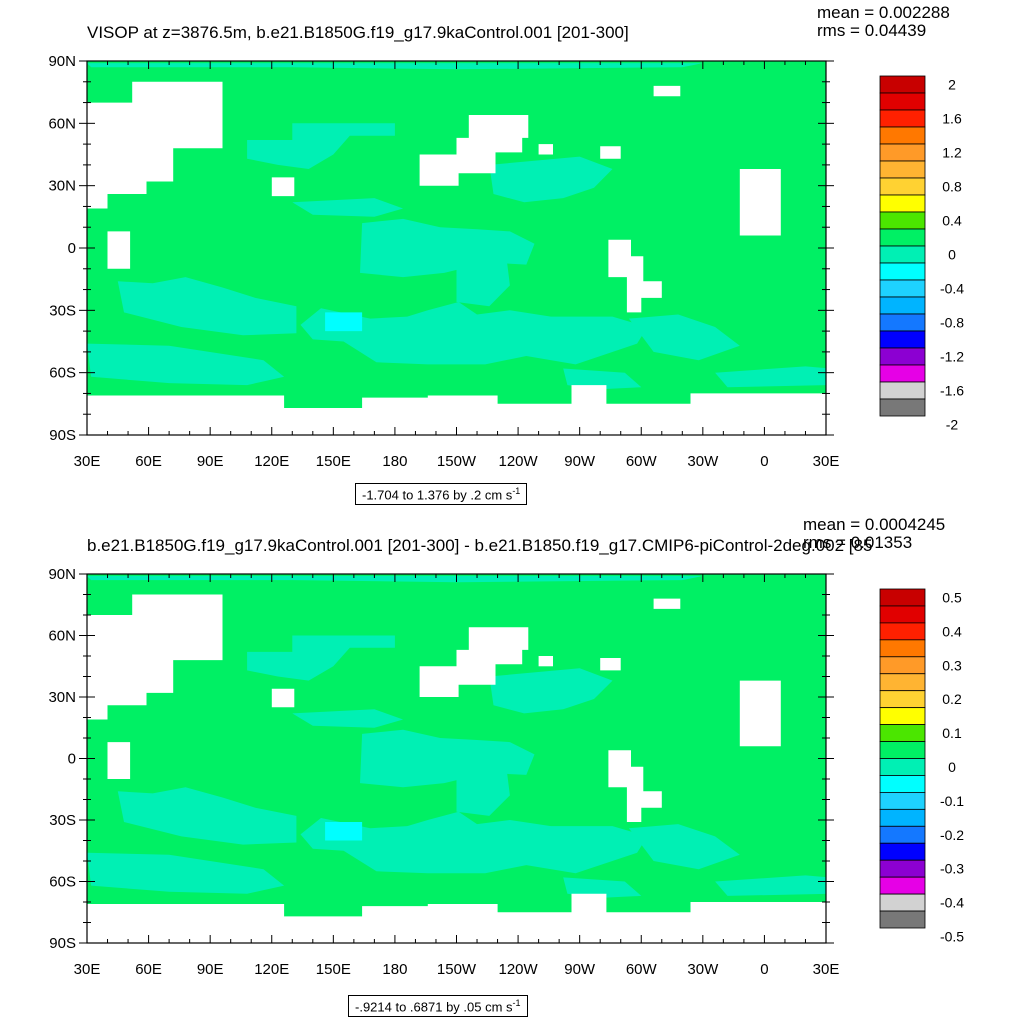 The height and width of the screenshot is (1024, 1024). I want to click on colorbar-label: 1.2, so click(952, 153).